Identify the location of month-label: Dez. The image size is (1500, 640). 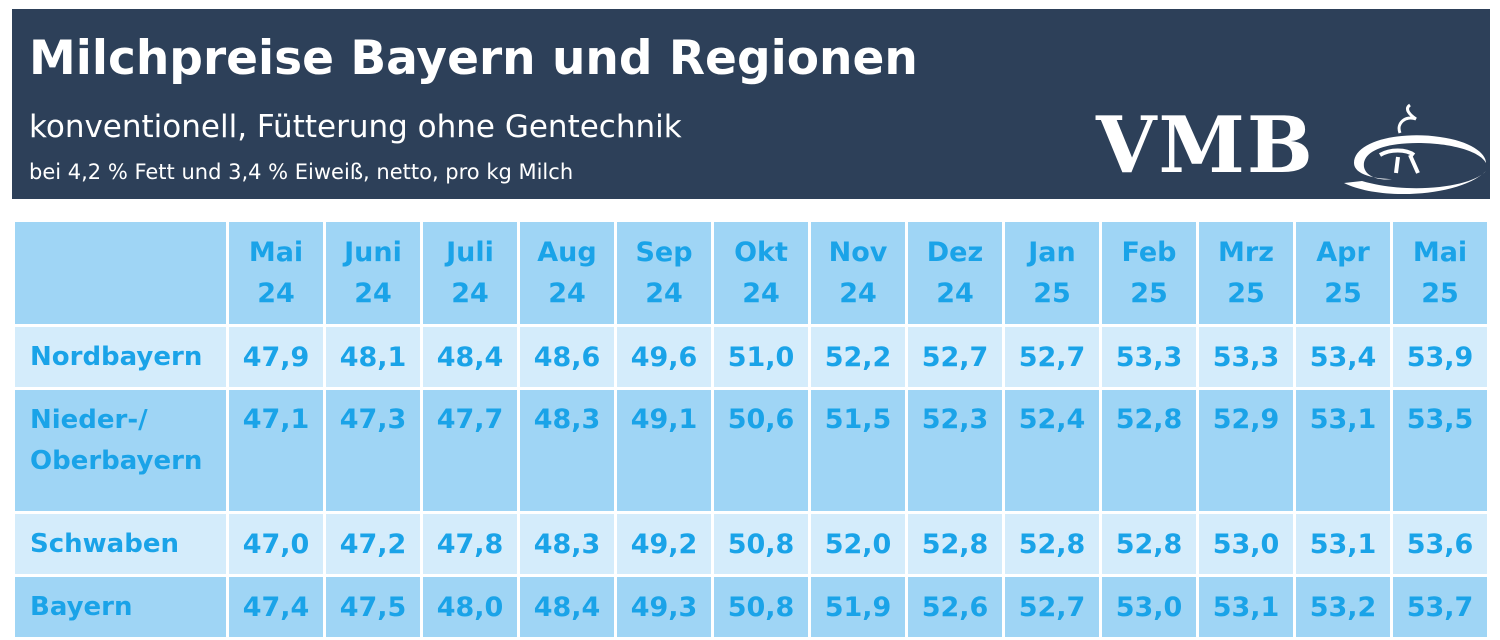
(955, 252).